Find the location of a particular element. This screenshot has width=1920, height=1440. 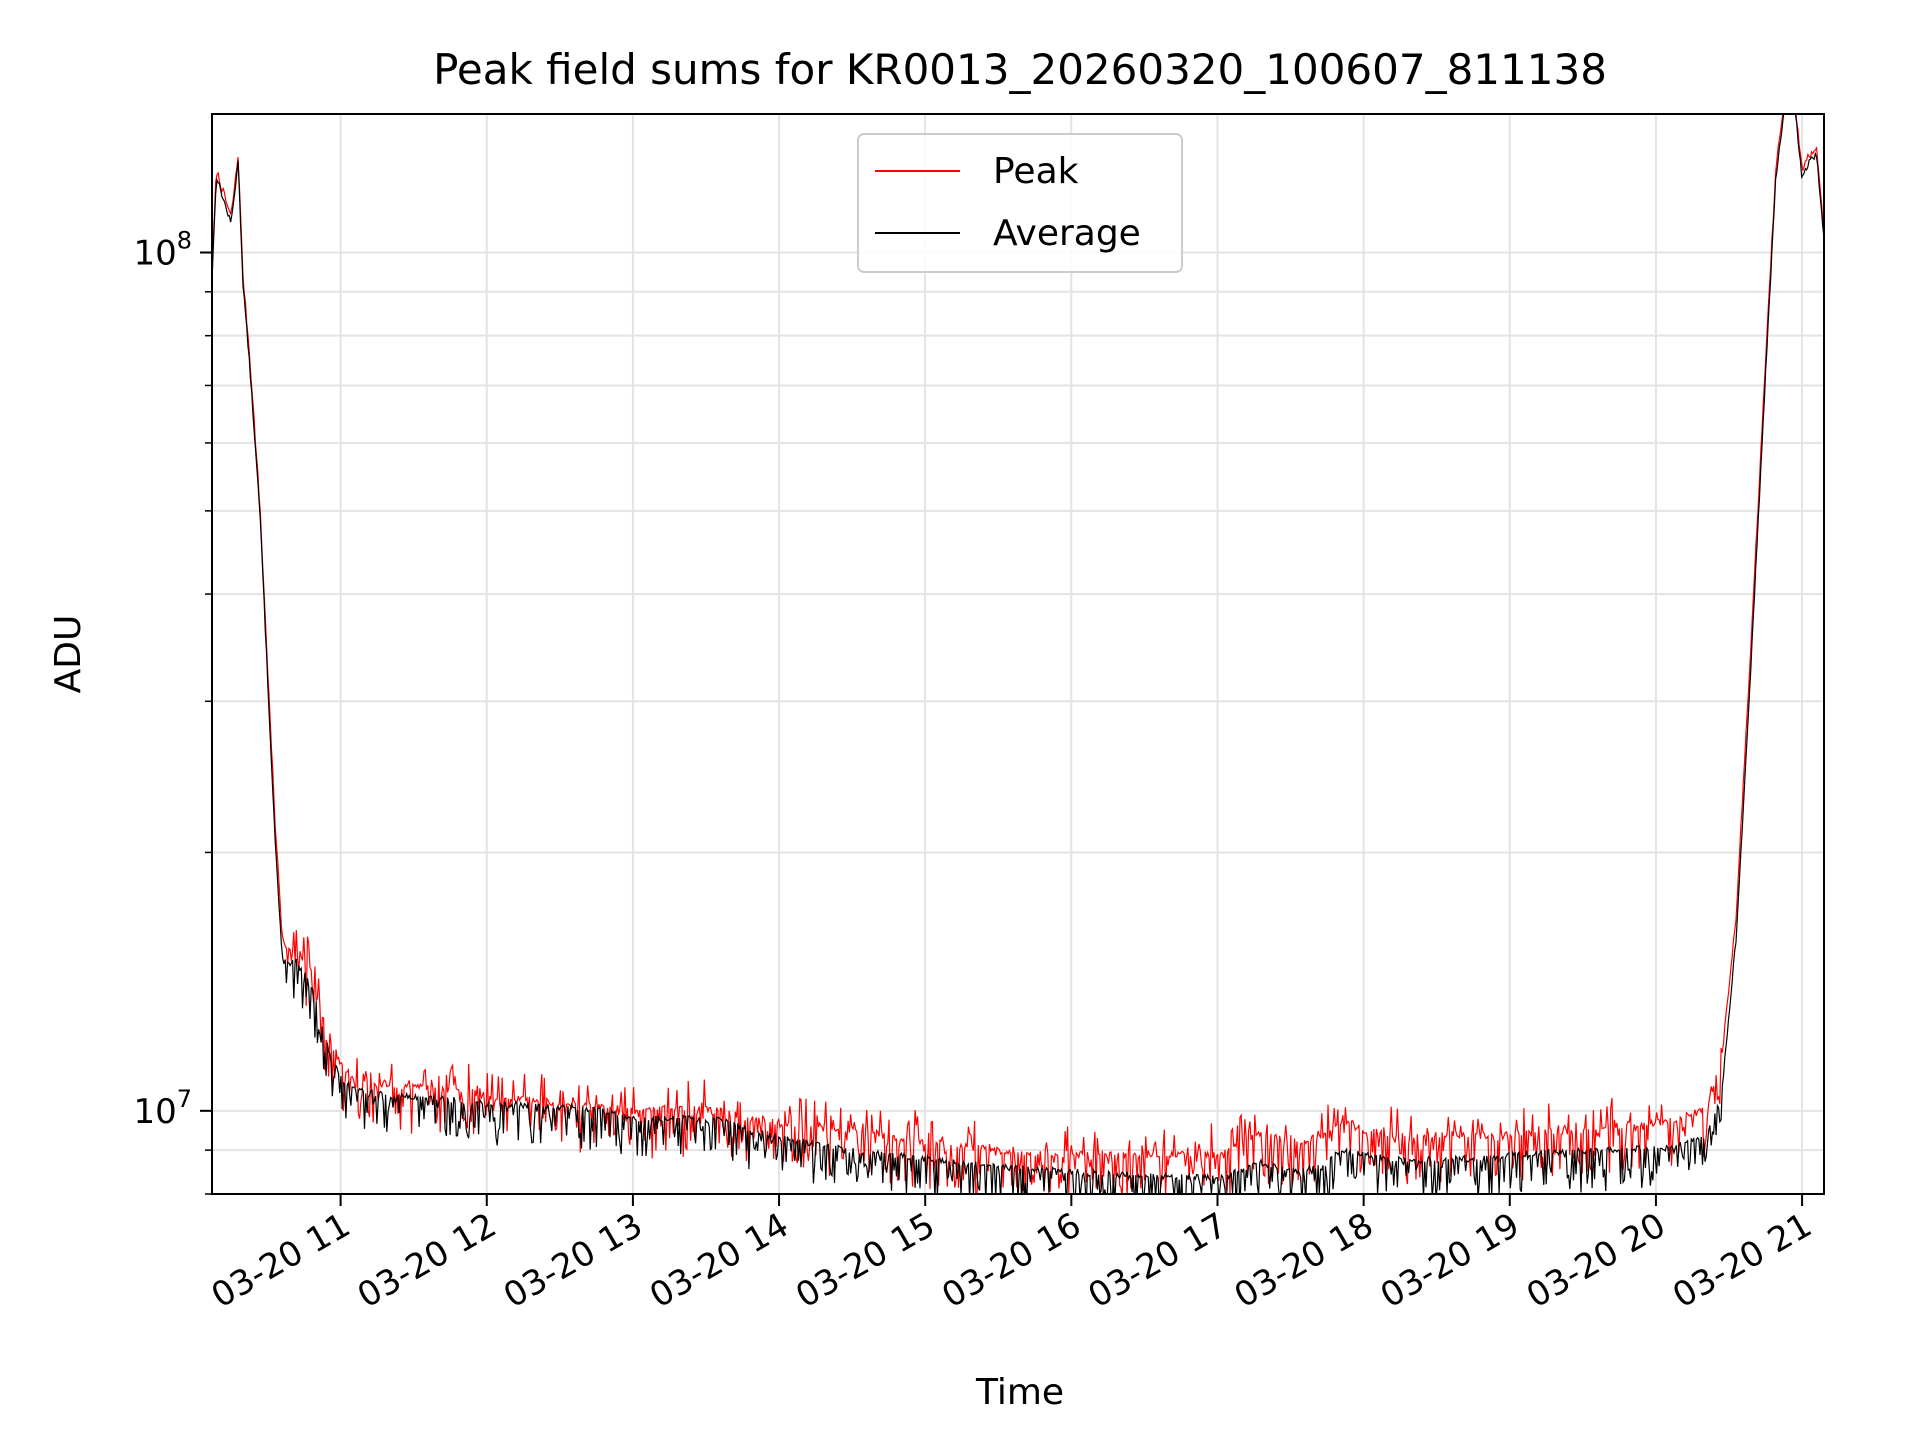

y-tick-label: 10⁷ is located at coordinates (162, 1108).